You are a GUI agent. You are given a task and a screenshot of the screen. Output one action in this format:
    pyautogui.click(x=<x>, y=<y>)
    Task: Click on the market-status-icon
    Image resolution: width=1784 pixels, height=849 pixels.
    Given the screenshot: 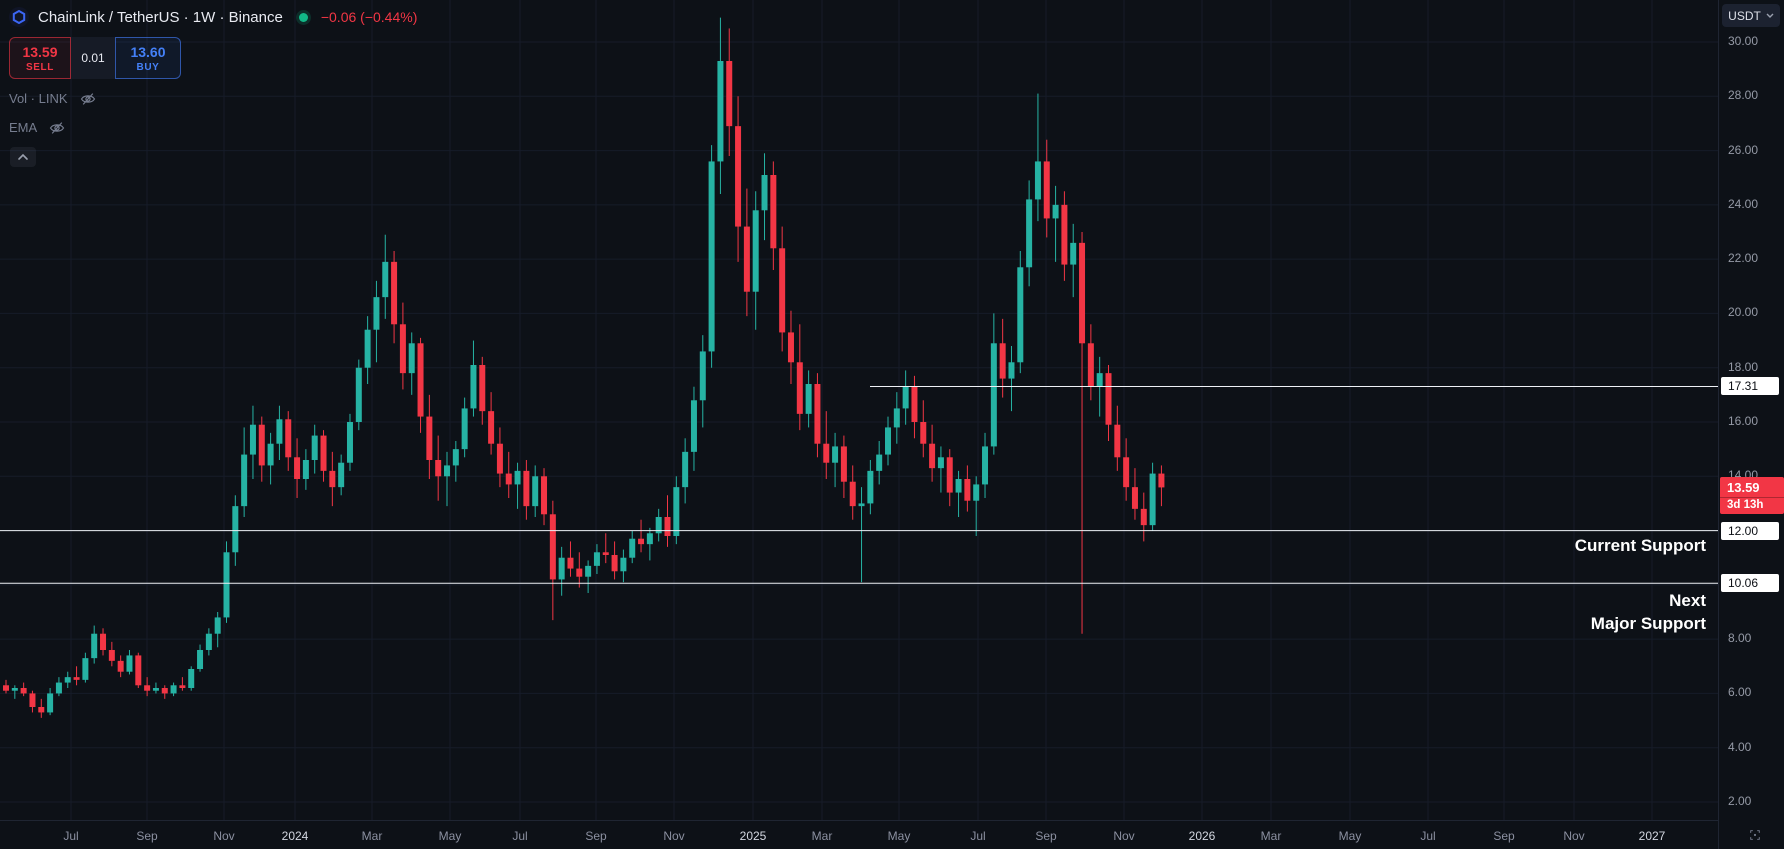 What is the action you would take?
    pyautogui.click(x=303, y=17)
    